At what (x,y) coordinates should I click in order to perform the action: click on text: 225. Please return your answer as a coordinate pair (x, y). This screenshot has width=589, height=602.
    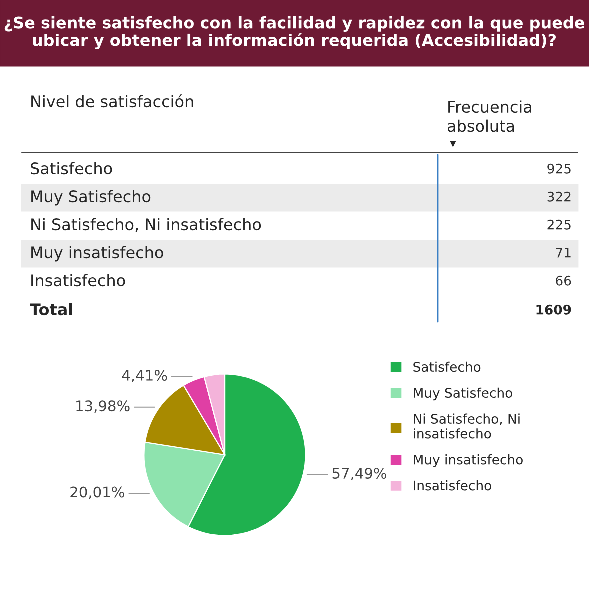
    Looking at the image, I should click on (559, 225).